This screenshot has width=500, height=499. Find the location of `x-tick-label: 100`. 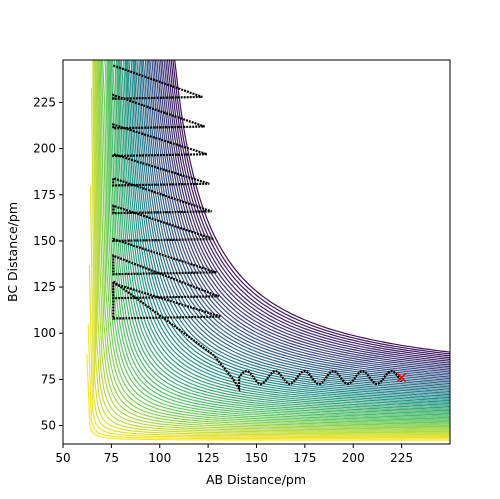

x-tick-label: 100 is located at coordinates (159, 458).